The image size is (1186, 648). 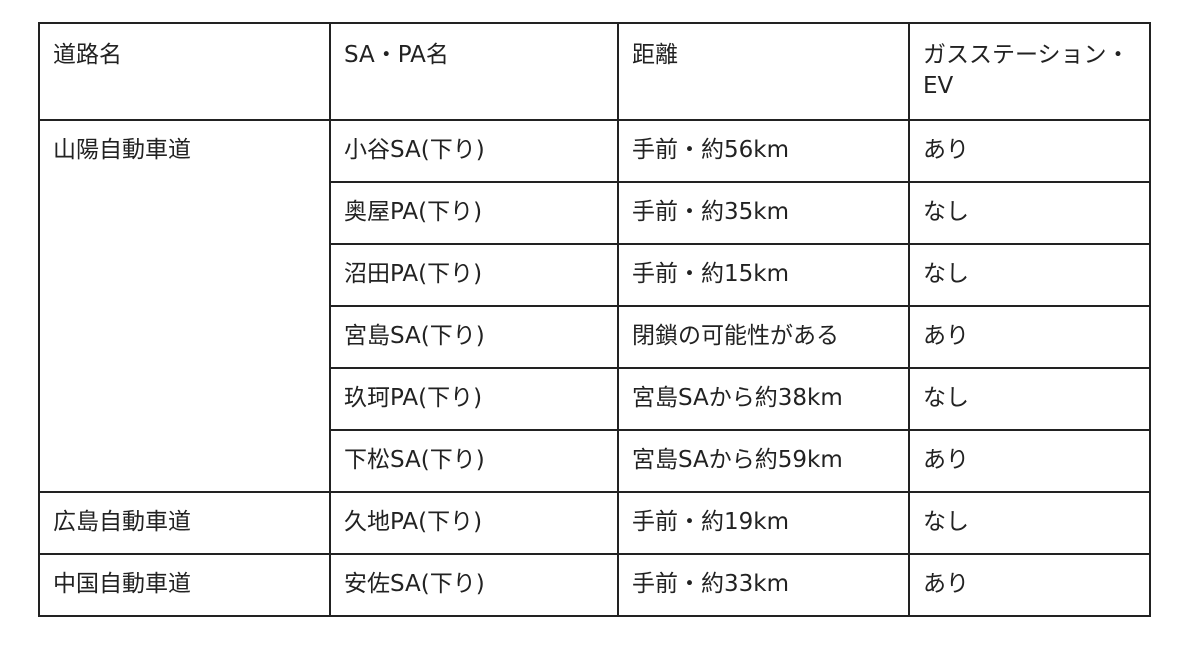 I want to click on table-row: 玖珂PA(下り) 宮島SAから約38km なし, so click(x=595, y=399).